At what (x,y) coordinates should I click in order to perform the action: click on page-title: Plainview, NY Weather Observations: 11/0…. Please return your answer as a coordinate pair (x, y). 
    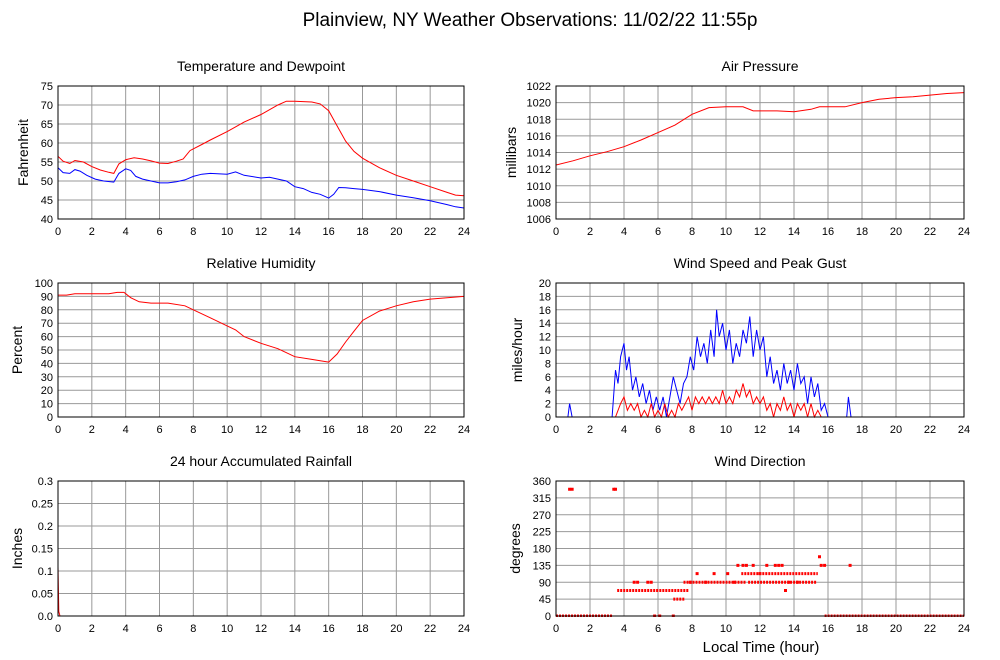
    Looking at the image, I should click on (530, 20).